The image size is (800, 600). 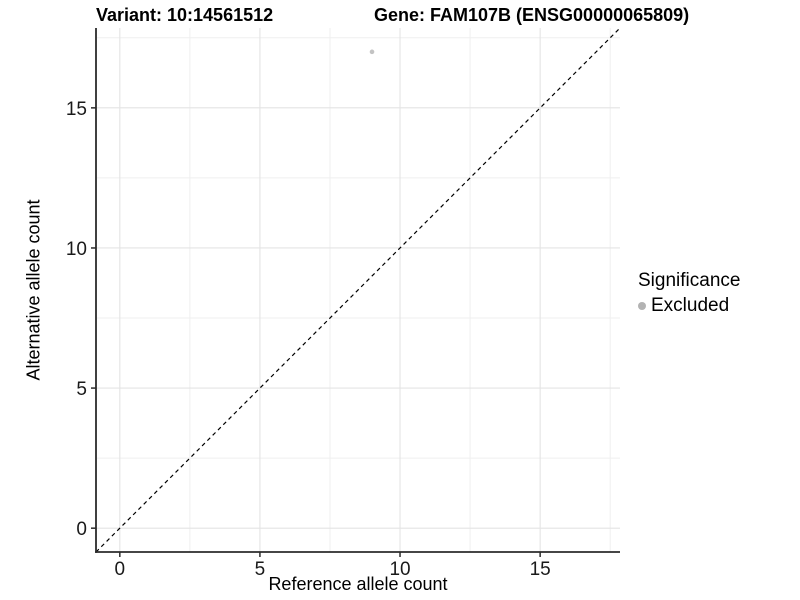 What do you see at coordinates (399, 569) in the screenshot?
I see `x-tick-label: 10` at bounding box center [399, 569].